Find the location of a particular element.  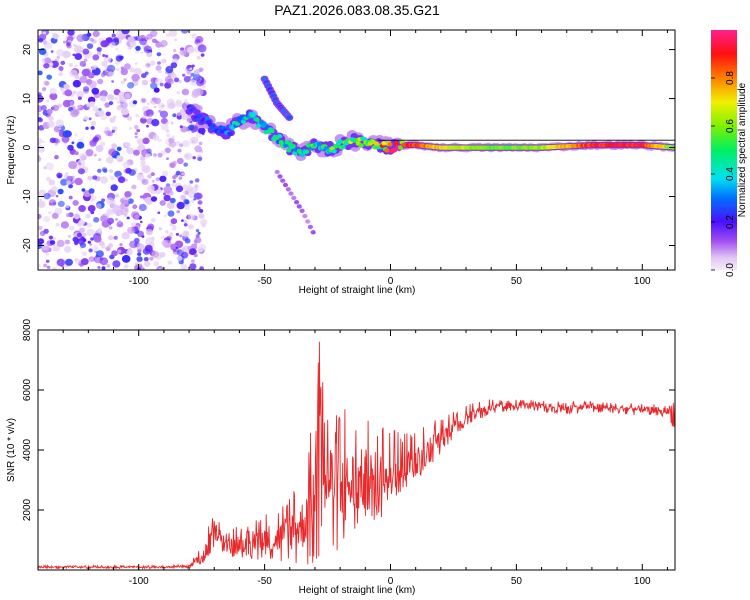

y-tick-label: 0 is located at coordinates (27, 147).